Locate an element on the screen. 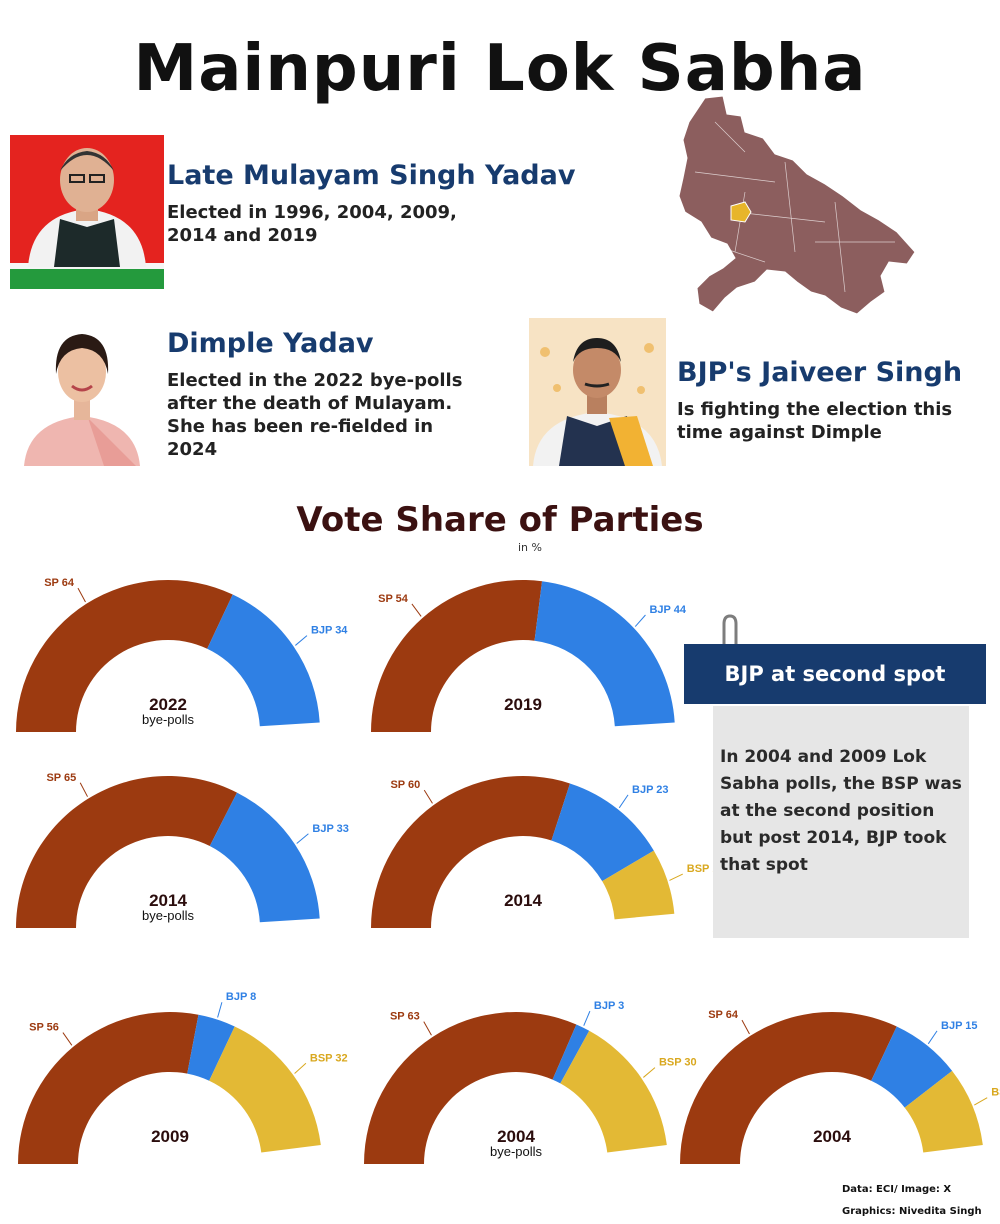 This screenshot has height=1224, width=1000. half-donut-chart-1: SP 54 BJP 44 2019 is located at coordinates (529, 656).